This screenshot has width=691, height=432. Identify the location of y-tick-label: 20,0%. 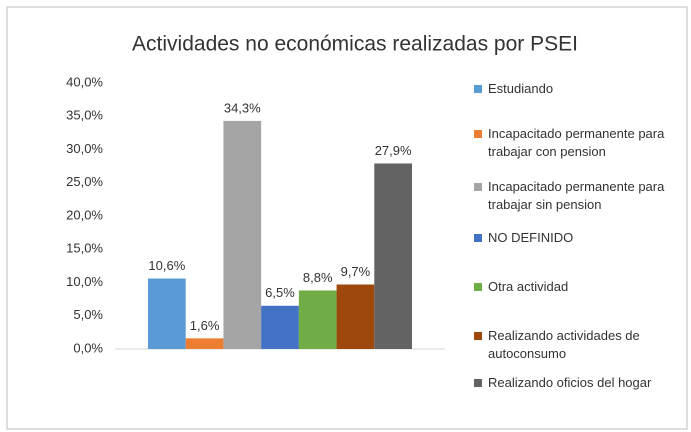
(84, 214).